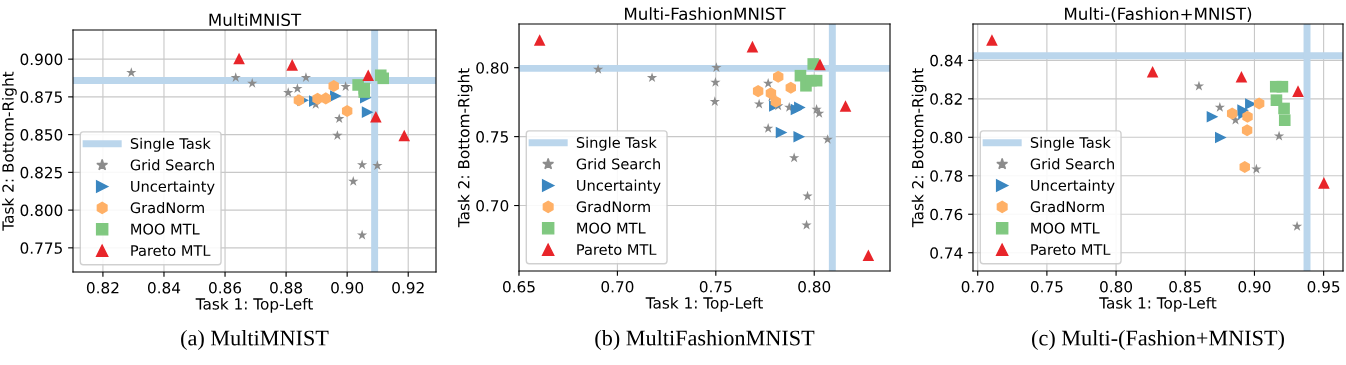 The width and height of the screenshot is (1346, 365). What do you see at coordinates (946, 214) in the screenshot?
I see `y-tick-label: 0.76` at bounding box center [946, 214].